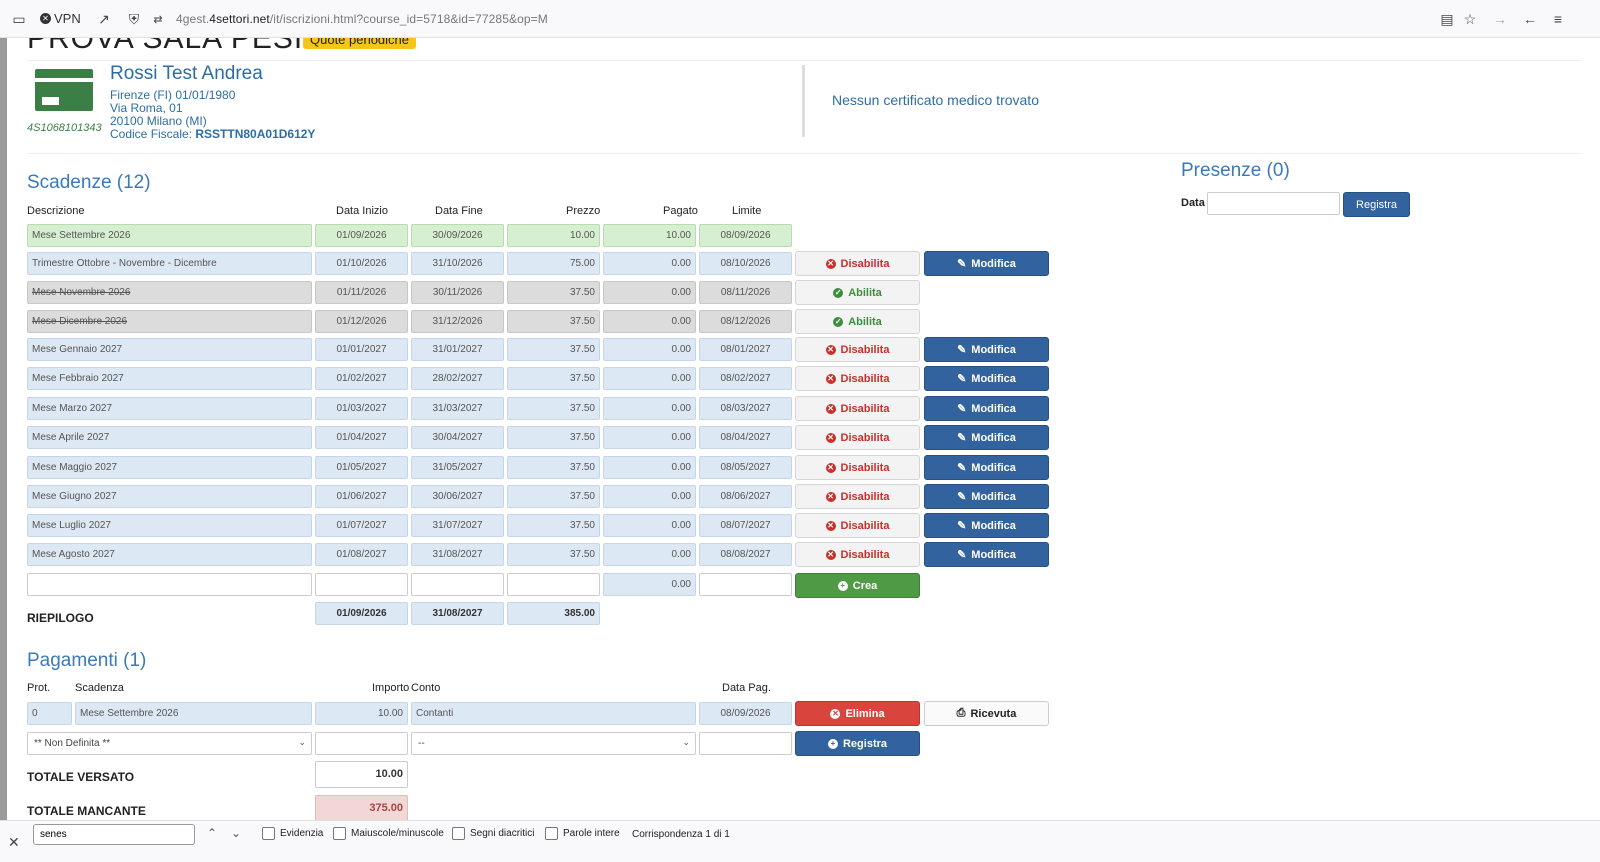  I want to click on crea-button: + Crea, so click(857, 585).